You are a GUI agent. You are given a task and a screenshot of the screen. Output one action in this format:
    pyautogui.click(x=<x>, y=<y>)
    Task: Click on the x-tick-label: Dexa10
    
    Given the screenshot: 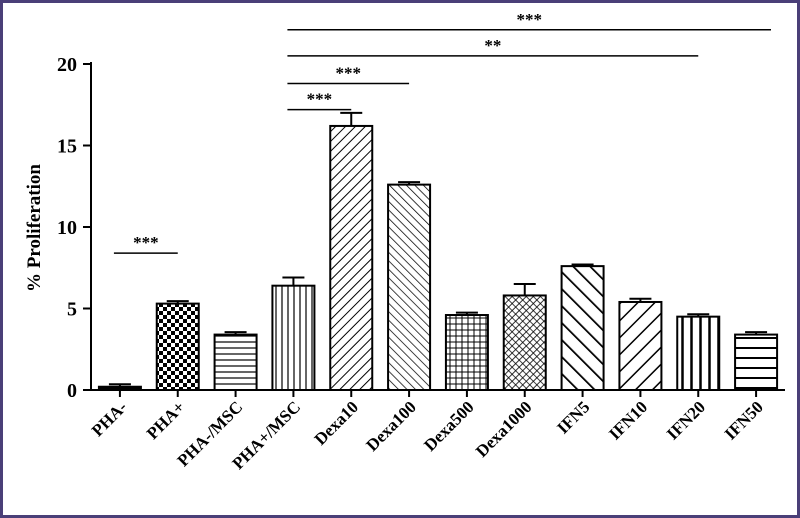 What is the action you would take?
    pyautogui.click(x=336, y=422)
    